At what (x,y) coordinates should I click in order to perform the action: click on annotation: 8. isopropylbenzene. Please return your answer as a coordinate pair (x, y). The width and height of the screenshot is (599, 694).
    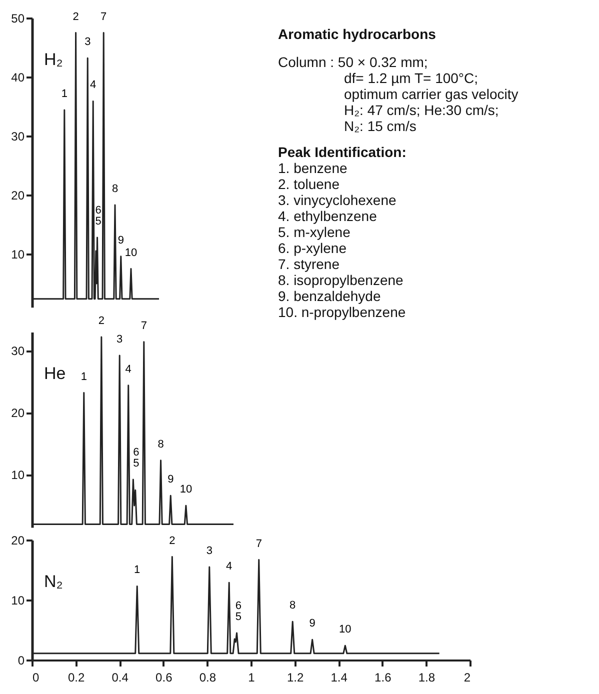
    Looking at the image, I should click on (341, 280).